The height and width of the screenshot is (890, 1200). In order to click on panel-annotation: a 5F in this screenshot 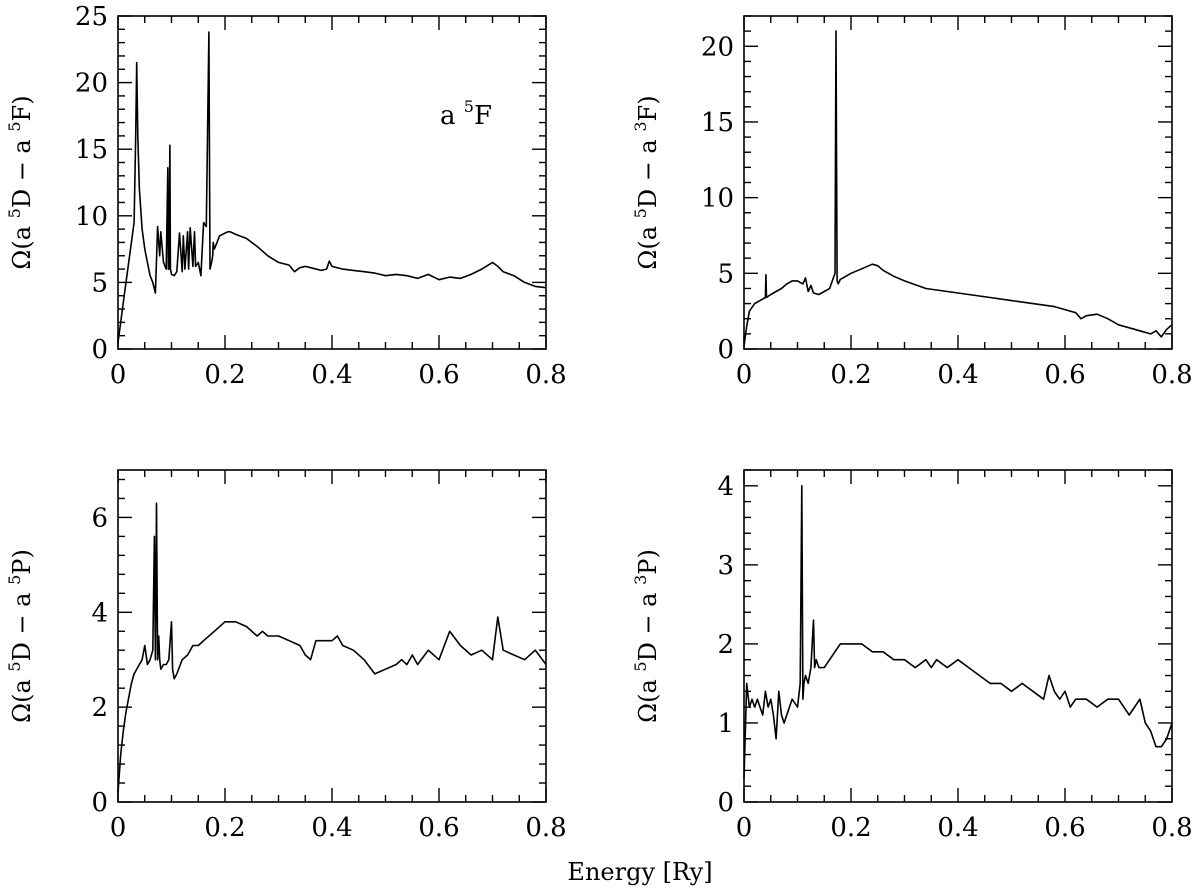, I will do `click(466, 114)`.